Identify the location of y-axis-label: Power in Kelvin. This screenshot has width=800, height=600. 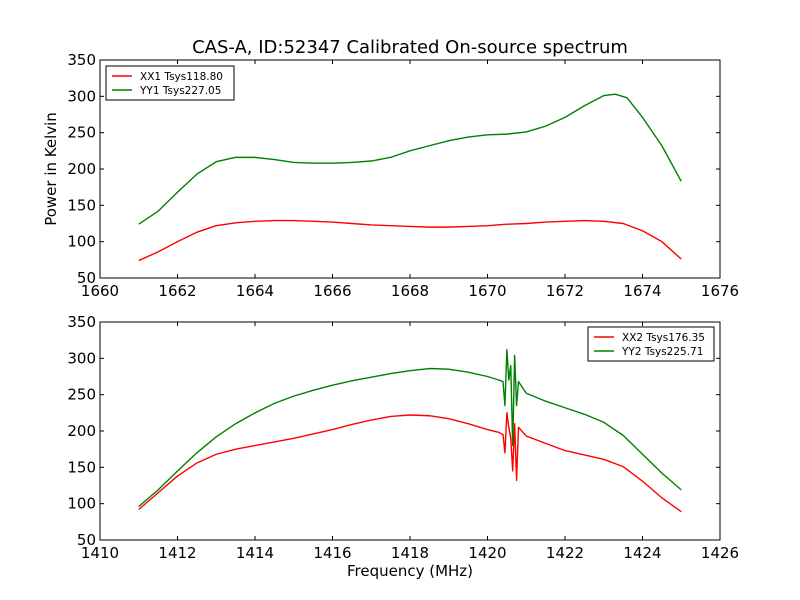
(51, 169).